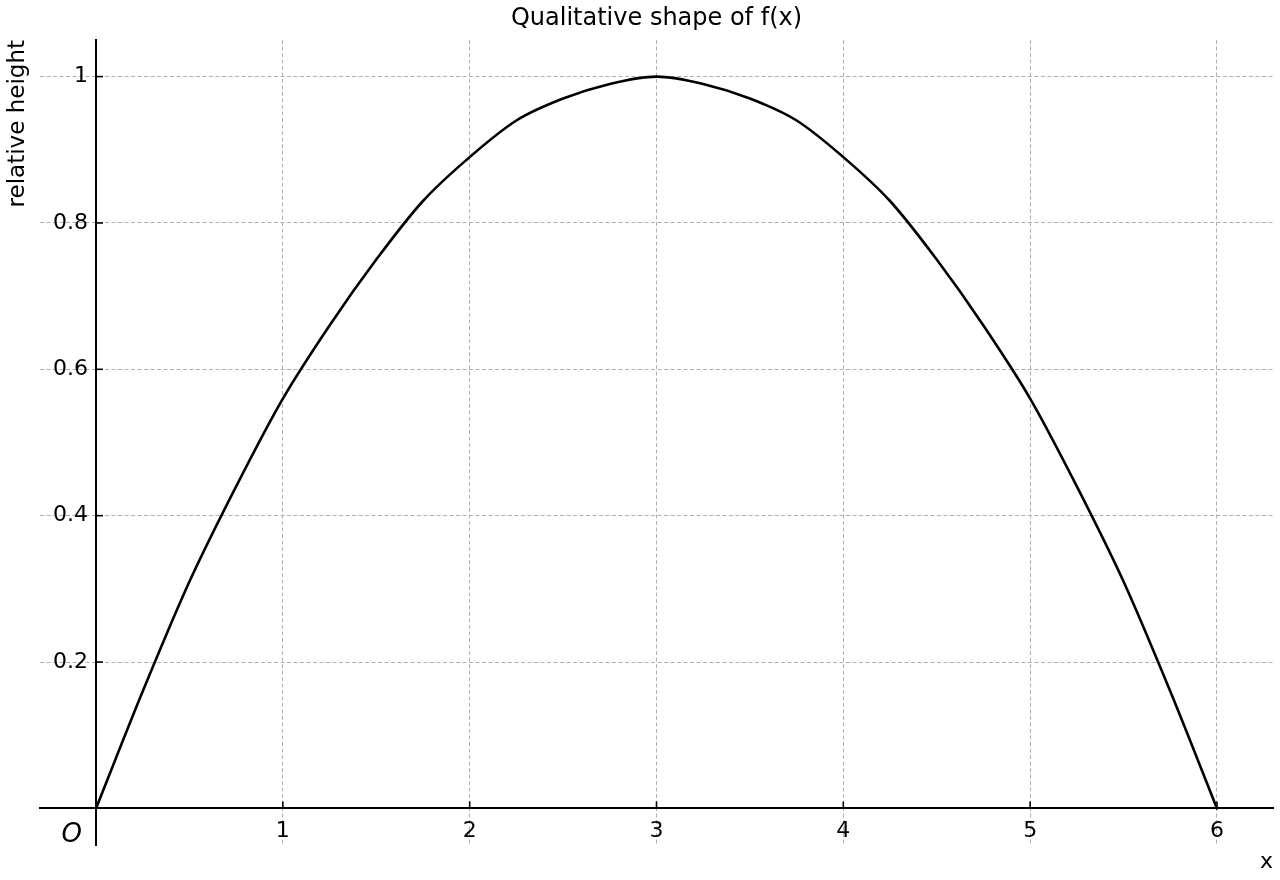  Describe the element at coordinates (71, 368) in the screenshot. I see `y-tick-label: 0.6` at that location.